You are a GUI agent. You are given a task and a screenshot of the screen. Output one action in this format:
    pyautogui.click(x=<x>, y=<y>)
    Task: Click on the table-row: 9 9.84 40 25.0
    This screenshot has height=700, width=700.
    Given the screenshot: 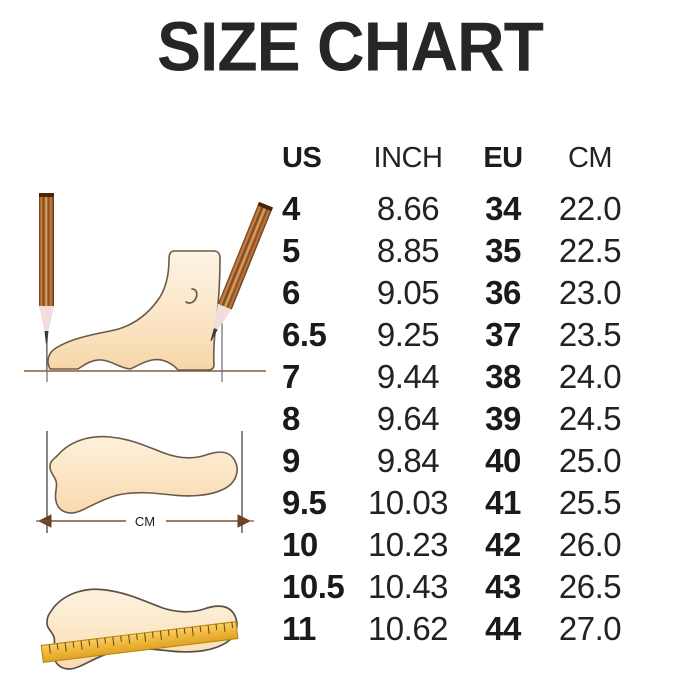 What is the action you would take?
    pyautogui.click(x=484, y=461)
    